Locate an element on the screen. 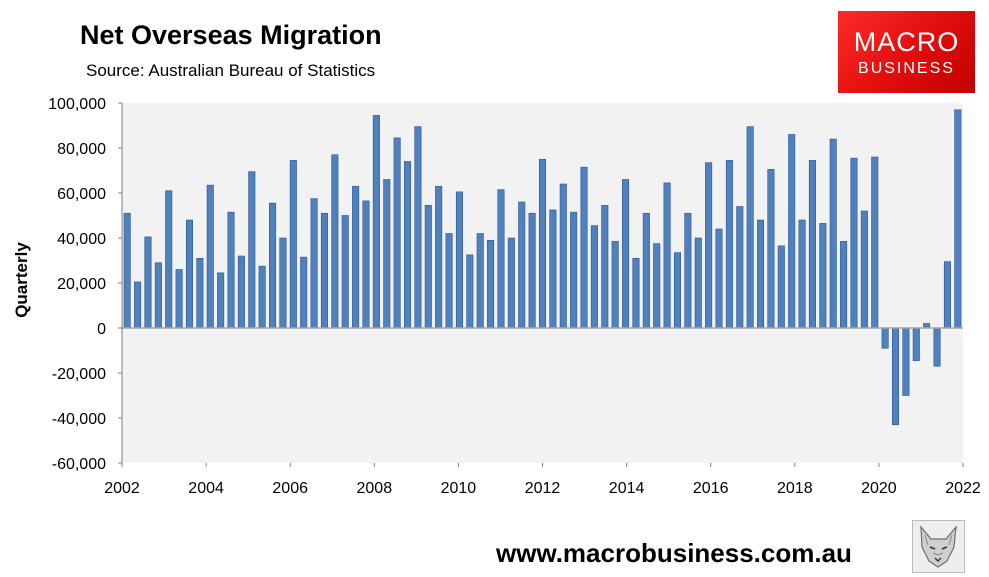  x-tick-label: 2022 is located at coordinates (963, 488).